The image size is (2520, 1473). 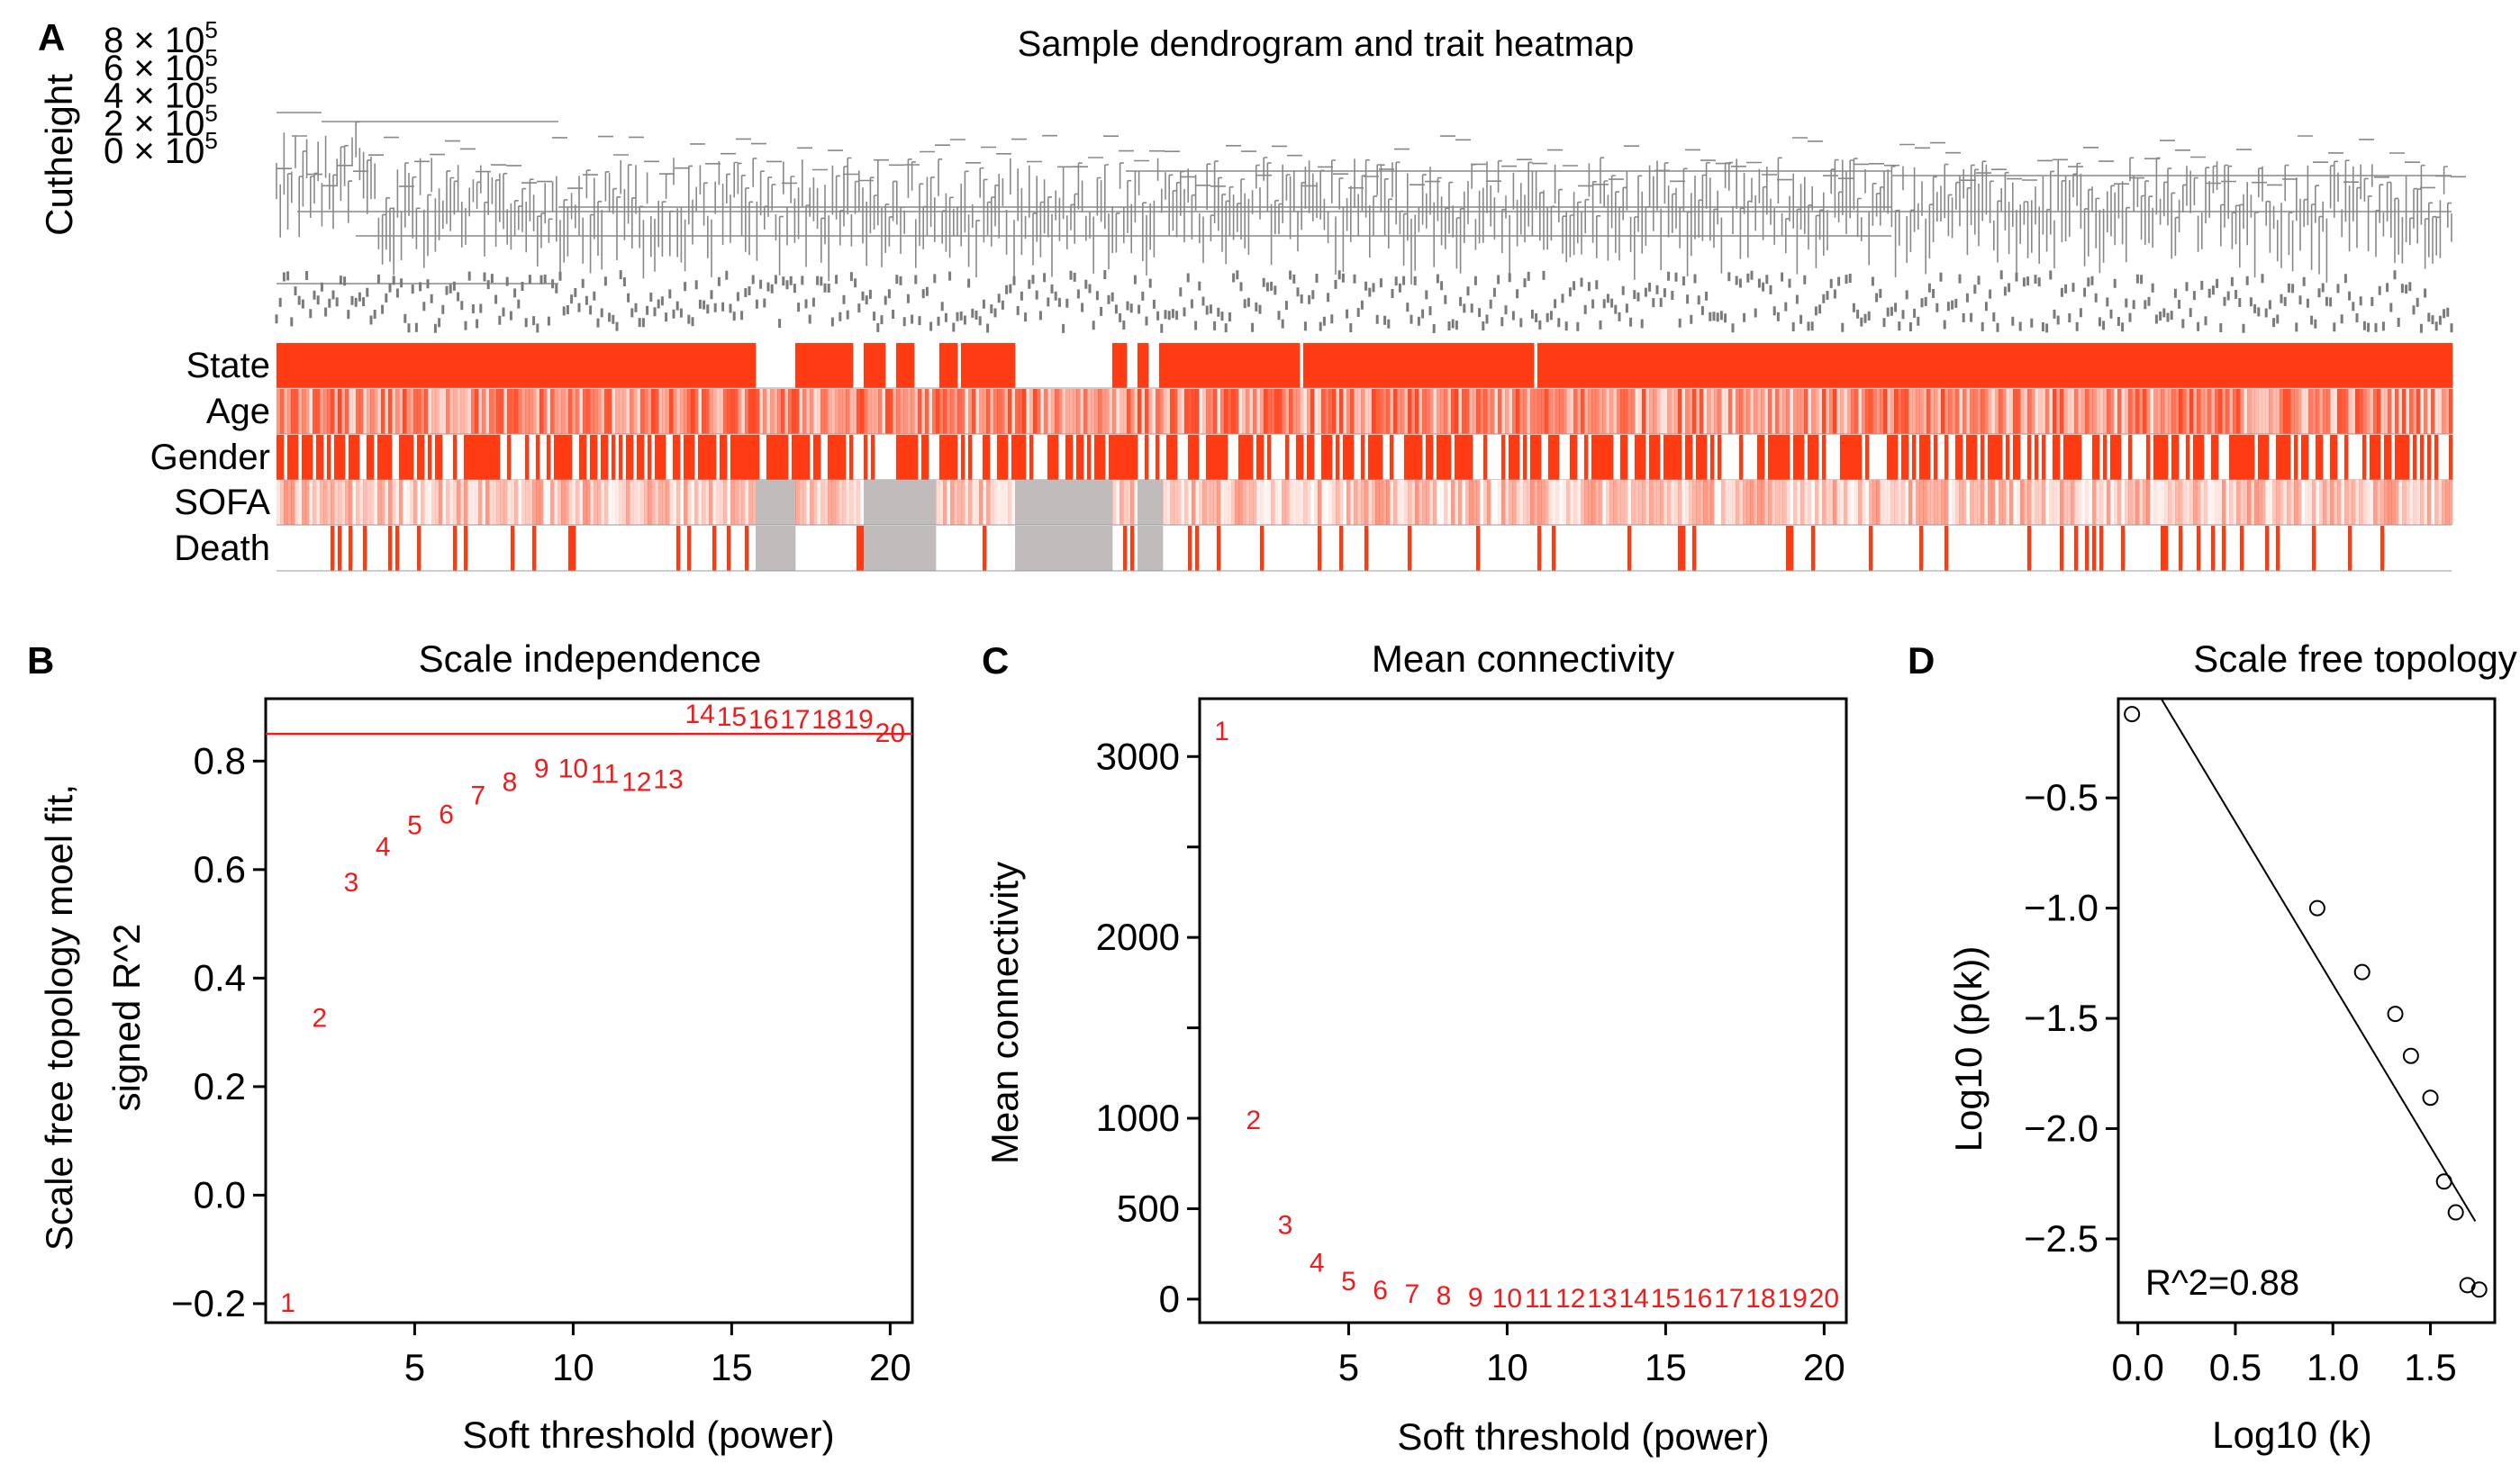 What do you see at coordinates (2235, 1367) in the screenshot?
I see `x-tick-label: 0.5` at bounding box center [2235, 1367].